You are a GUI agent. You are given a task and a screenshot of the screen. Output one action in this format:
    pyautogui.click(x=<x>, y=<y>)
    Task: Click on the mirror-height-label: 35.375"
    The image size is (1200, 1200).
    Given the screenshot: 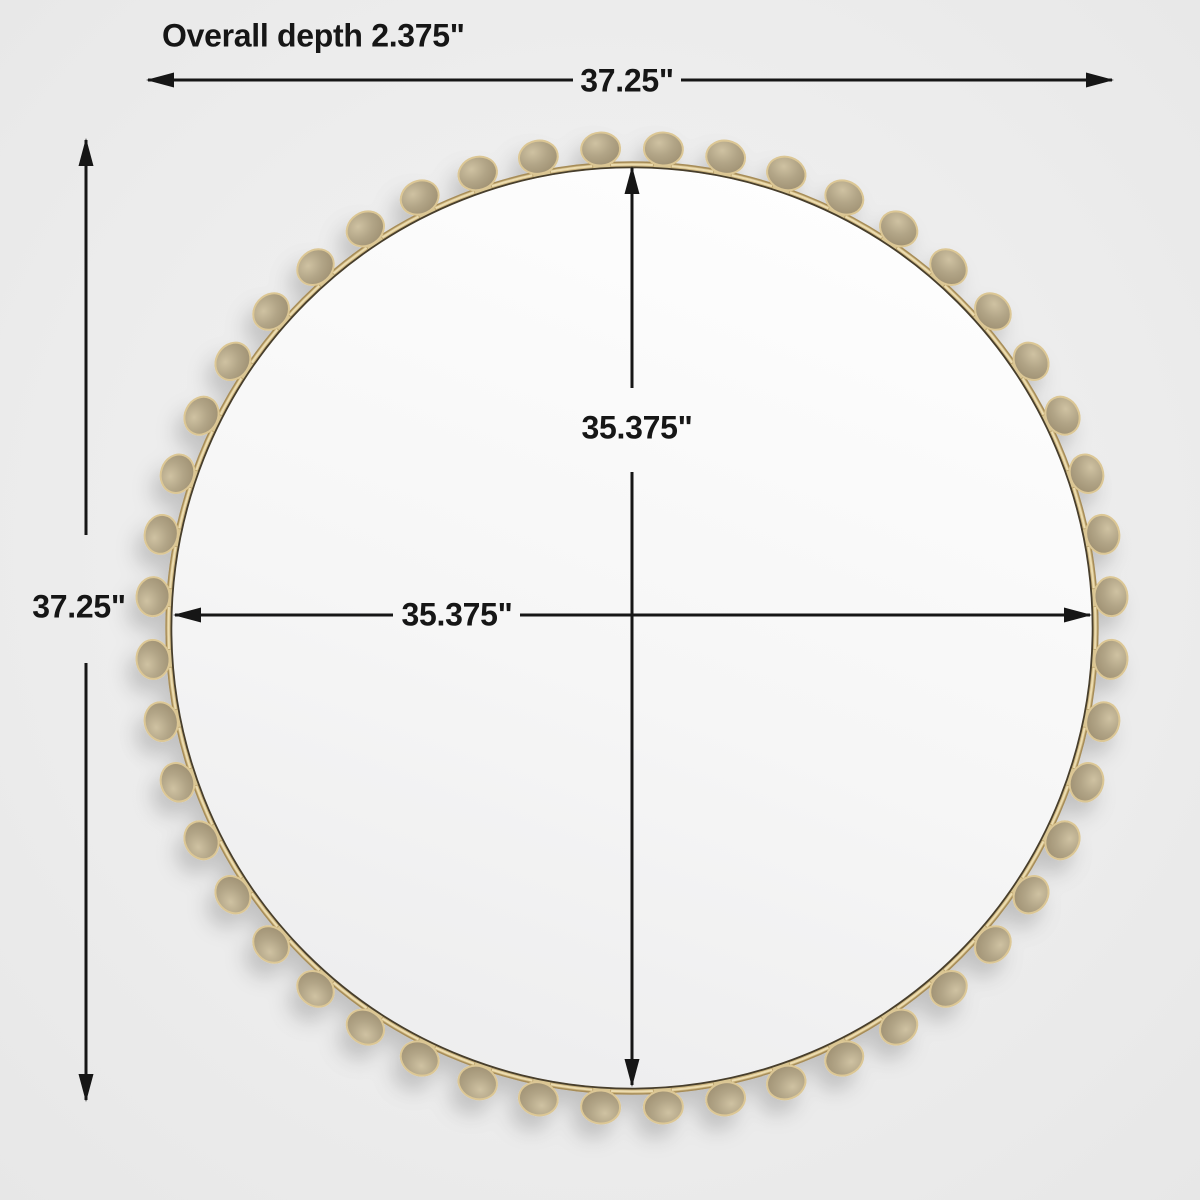 What is the action you would take?
    pyautogui.click(x=637, y=427)
    